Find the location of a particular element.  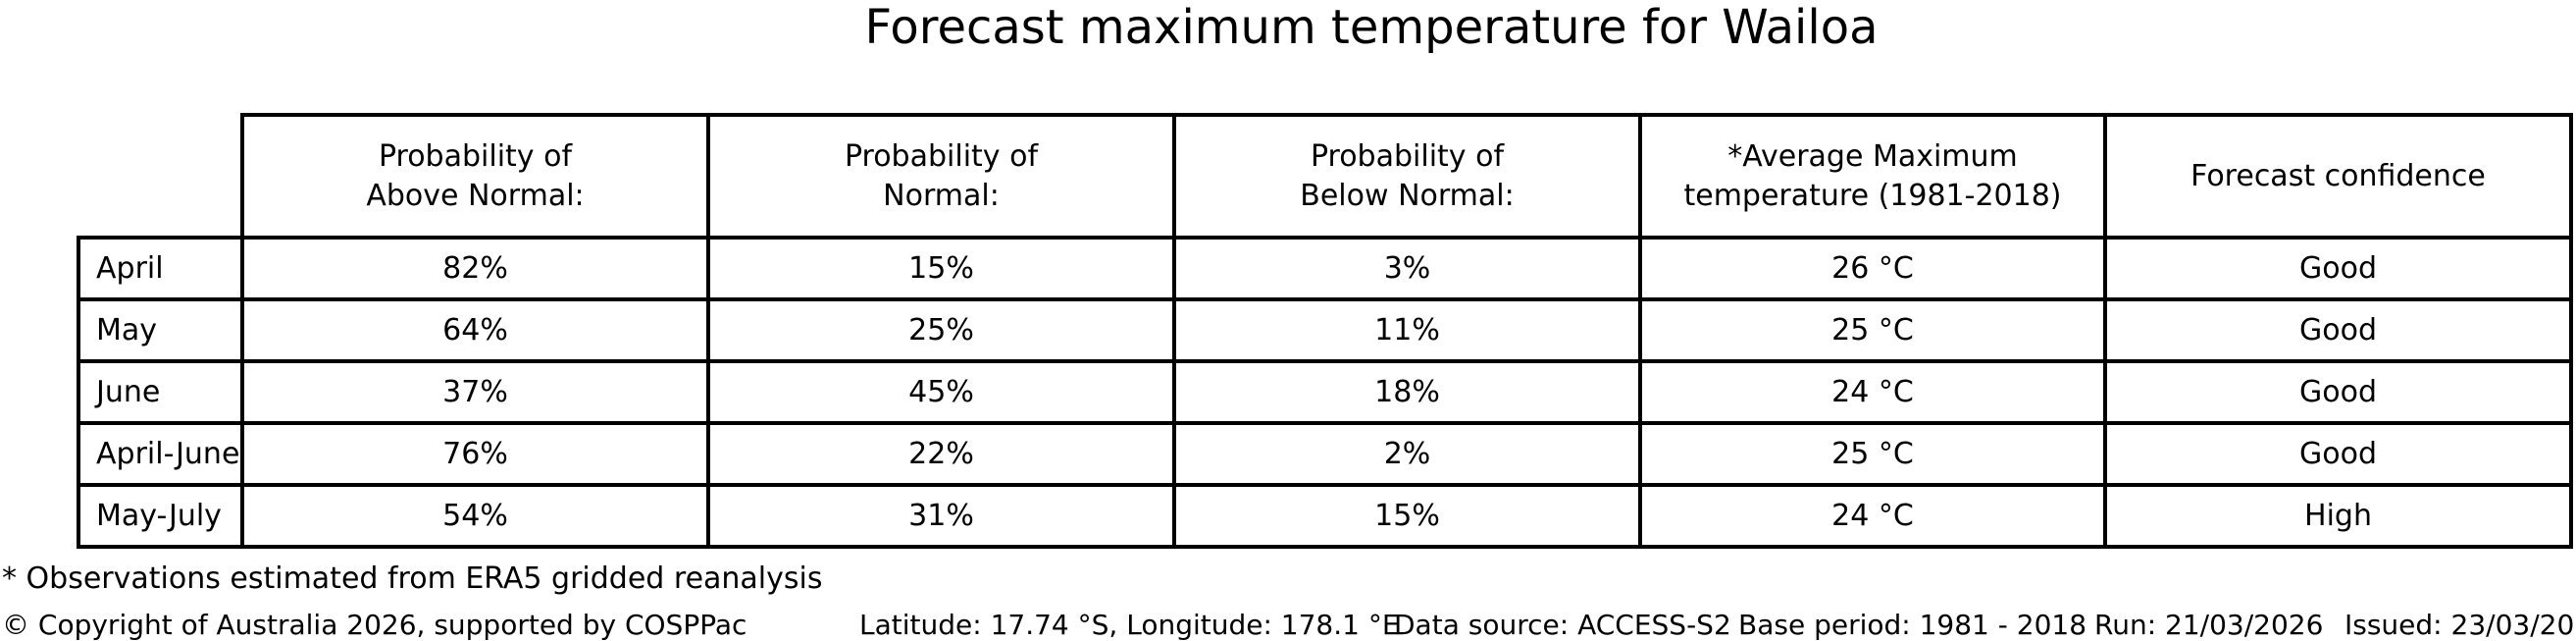

row-label: May-July is located at coordinates (160, 516).